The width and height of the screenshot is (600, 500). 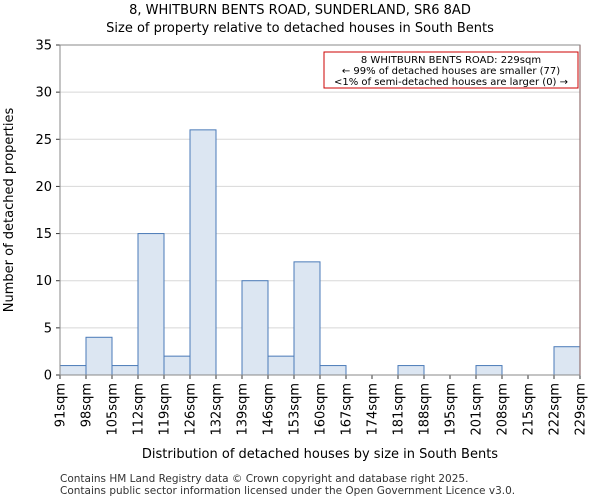 I want to click on bar-105sqm, so click(x=125, y=370).